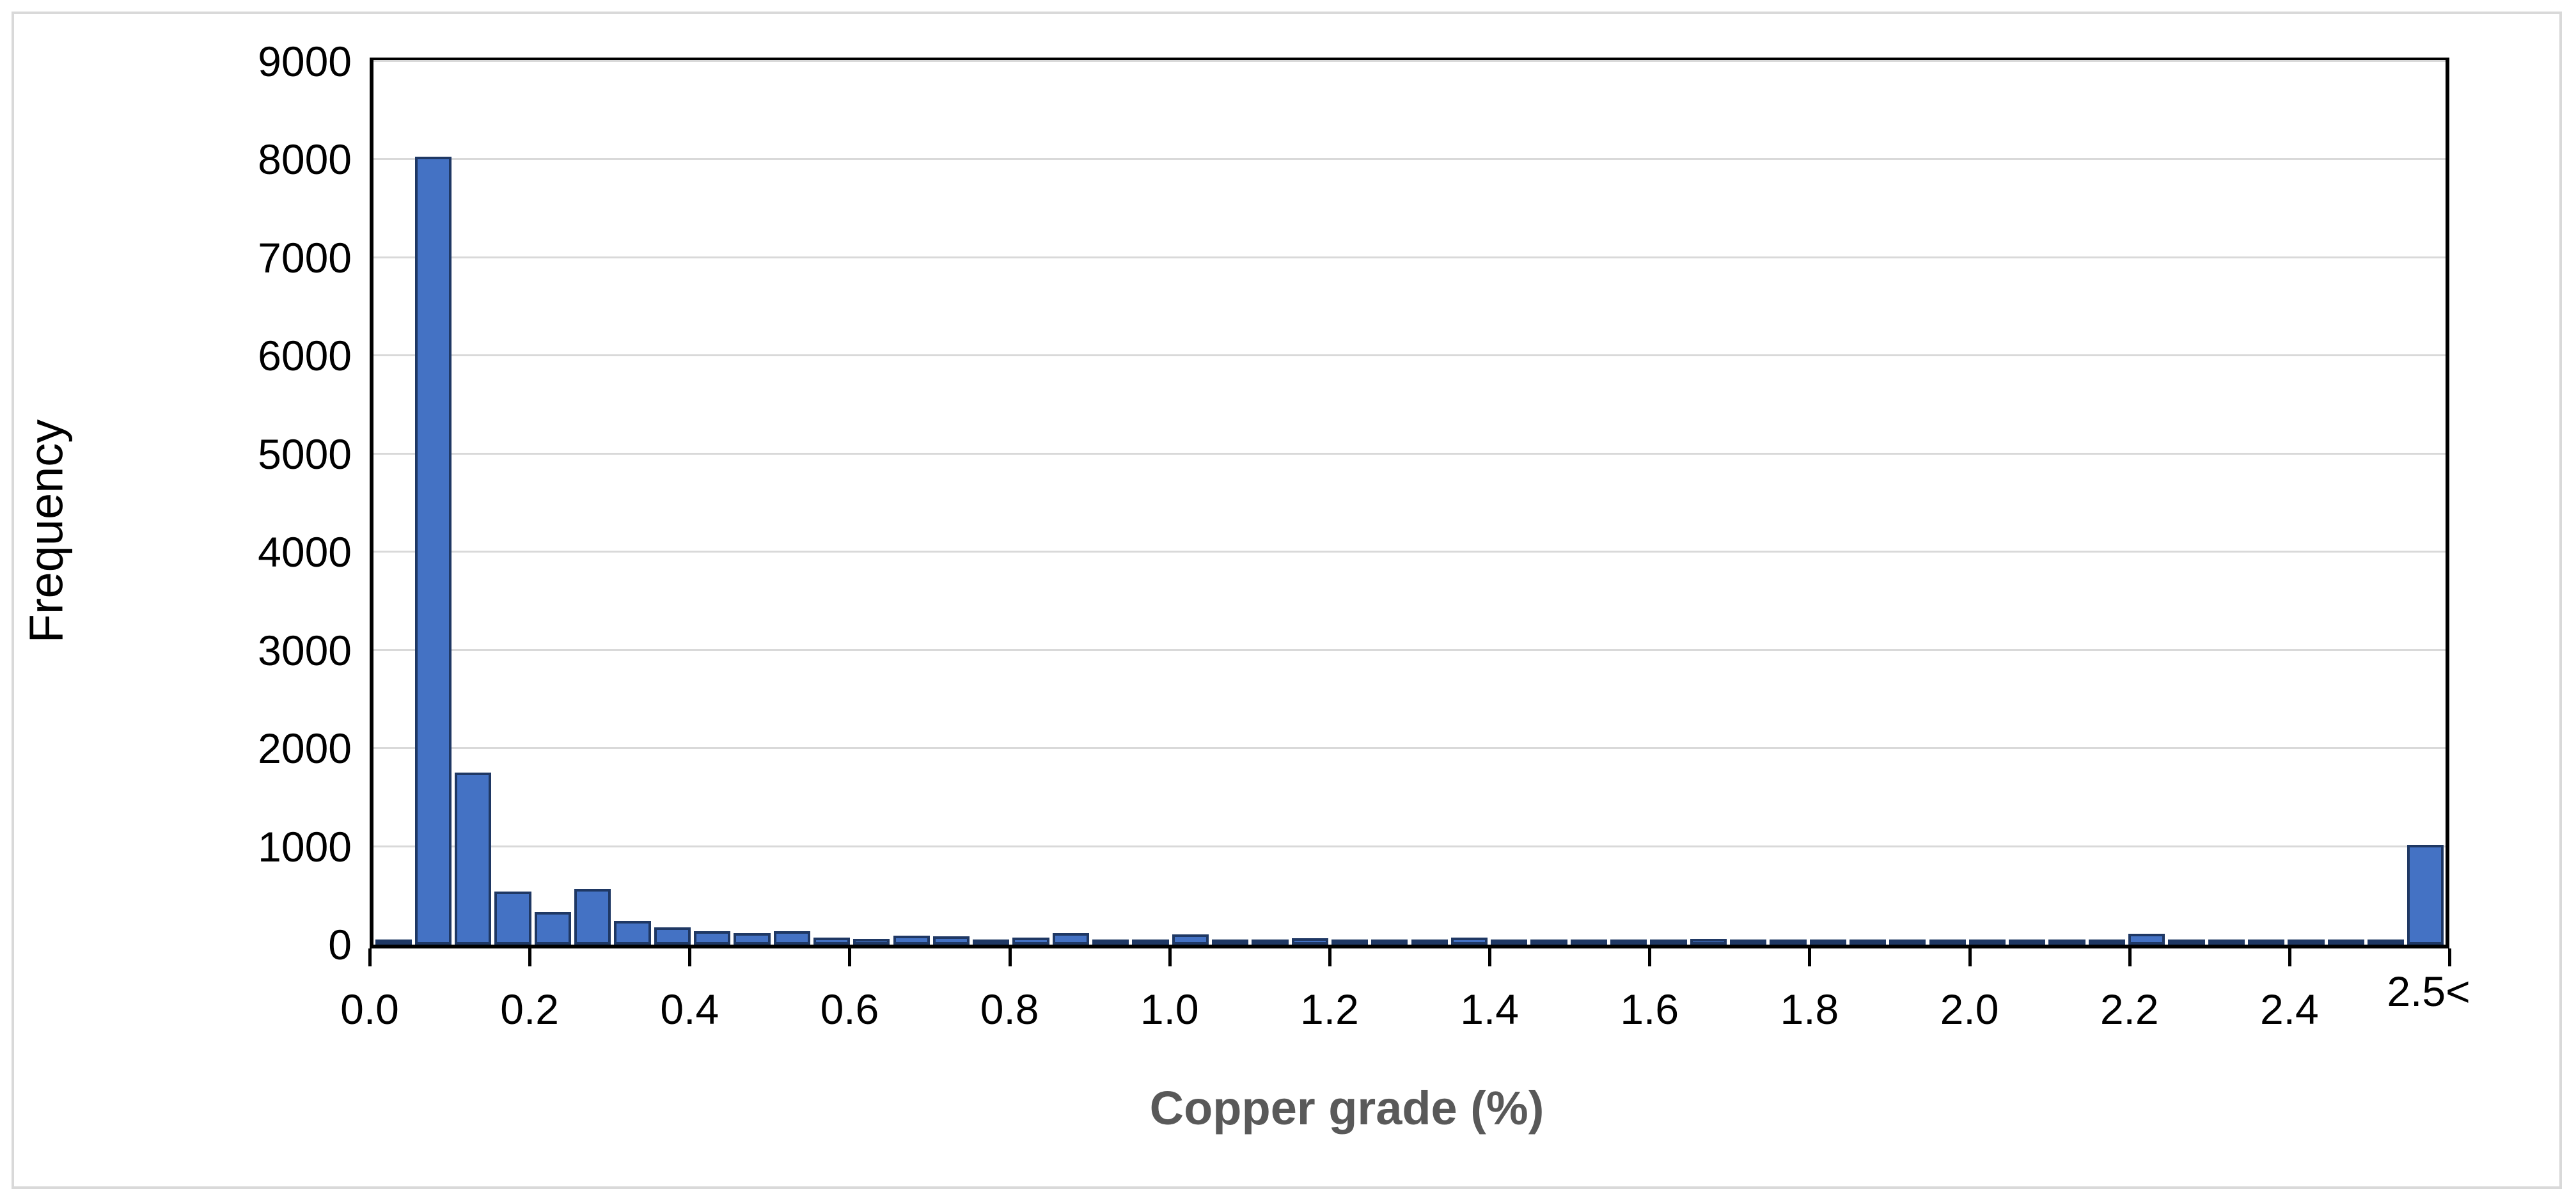 The image size is (2576, 1203). I want to click on histogram-bar-0.75, so click(991, 942).